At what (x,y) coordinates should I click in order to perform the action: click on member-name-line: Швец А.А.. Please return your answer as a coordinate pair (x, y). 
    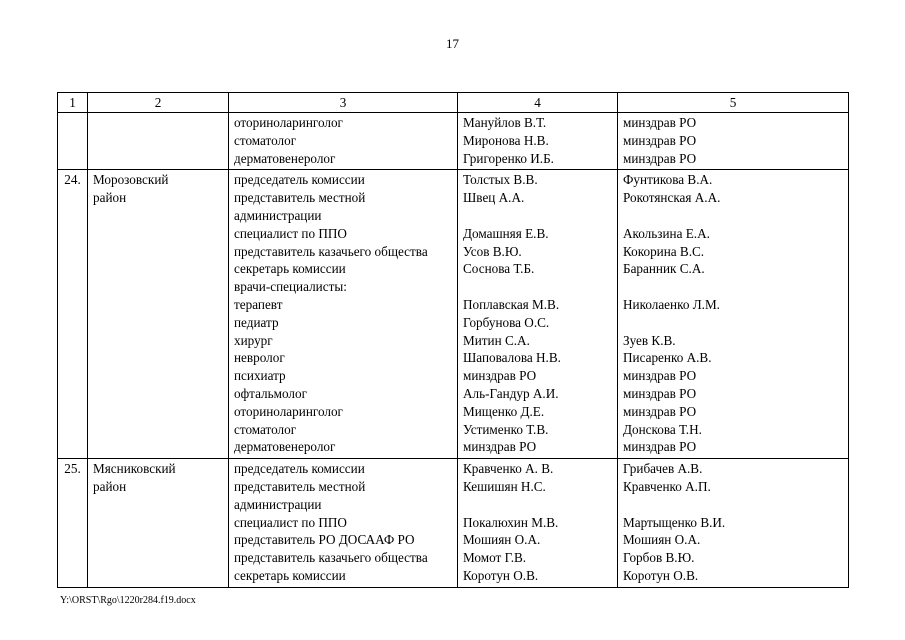
    Looking at the image, I should click on (494, 198).